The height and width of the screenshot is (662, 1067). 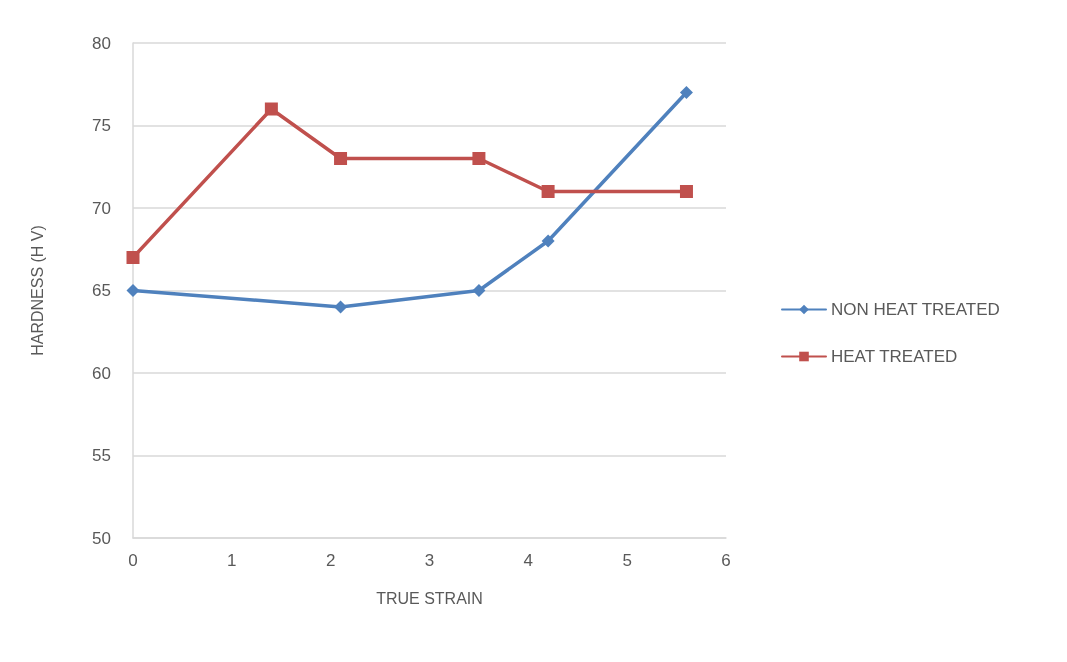 What do you see at coordinates (232, 560) in the screenshot?
I see `x-tick-label: 1` at bounding box center [232, 560].